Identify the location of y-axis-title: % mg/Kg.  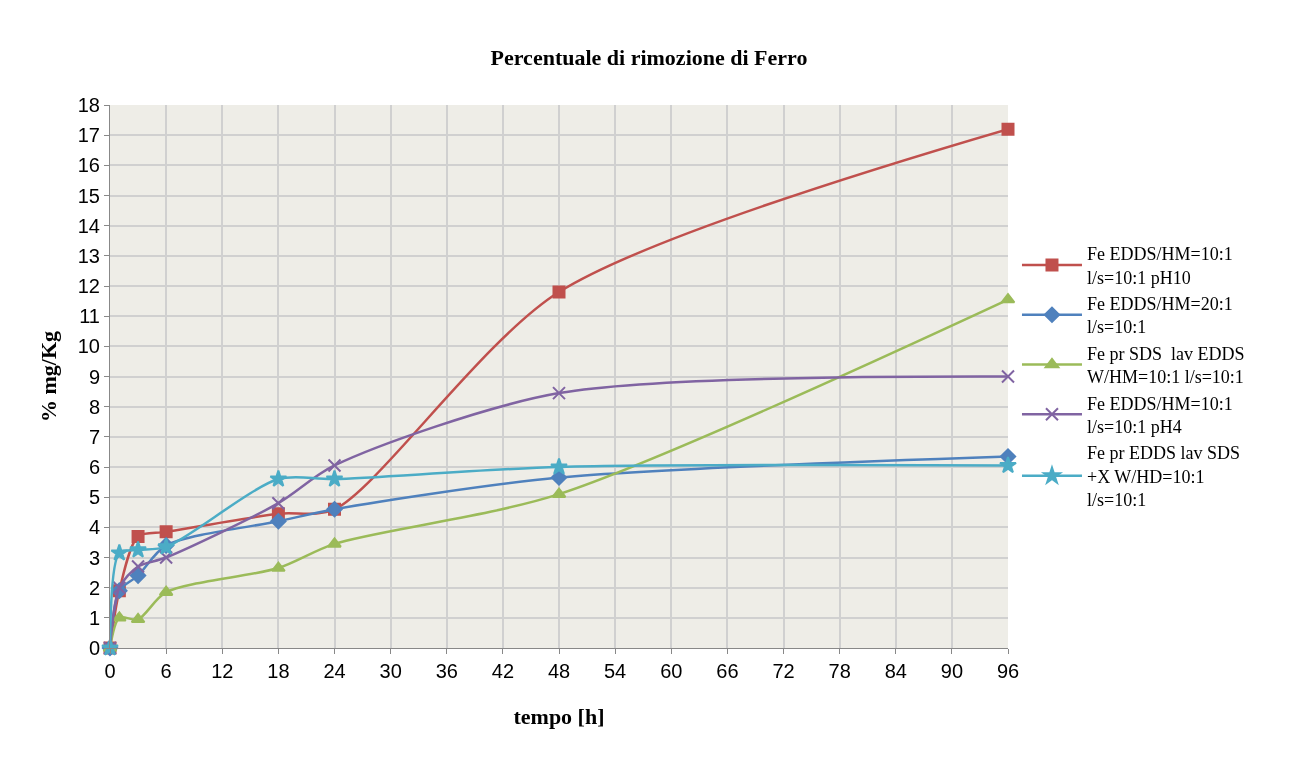
(48, 376).